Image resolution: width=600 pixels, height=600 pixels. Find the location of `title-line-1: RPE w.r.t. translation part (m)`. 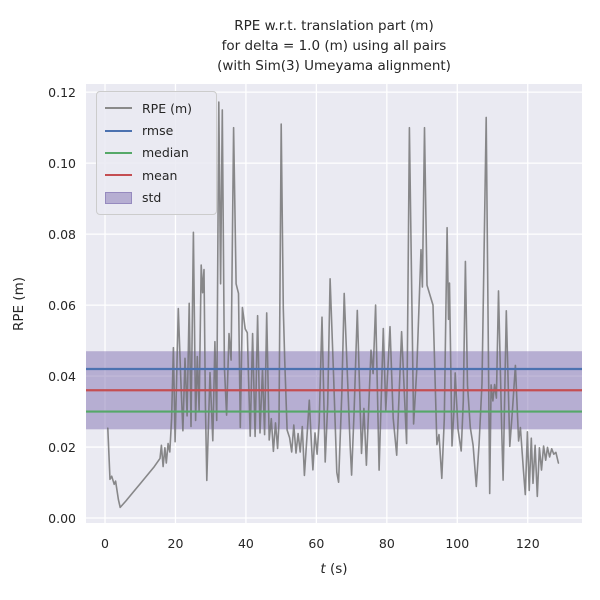

title-line-1: RPE w.r.t. translation part (m) is located at coordinates (334, 26).